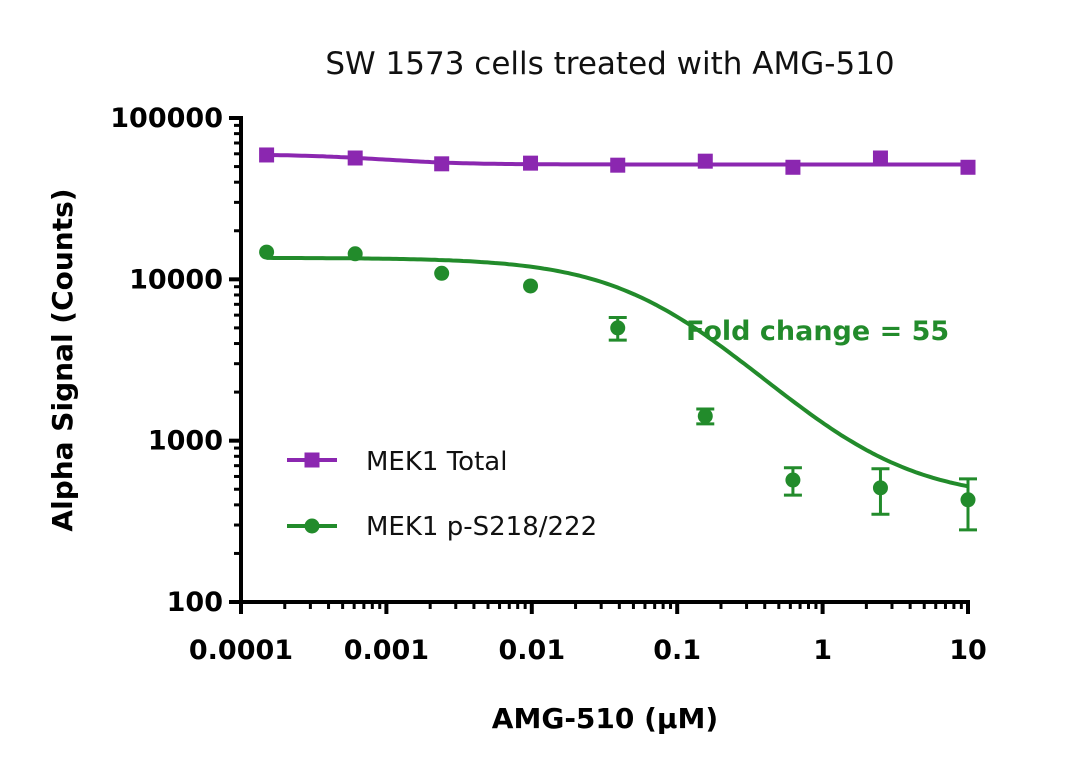 The width and height of the screenshot is (1080, 775). What do you see at coordinates (609, 64) in the screenshot?
I see `chart-title: SW 1573 cells treated with AMG-510` at bounding box center [609, 64].